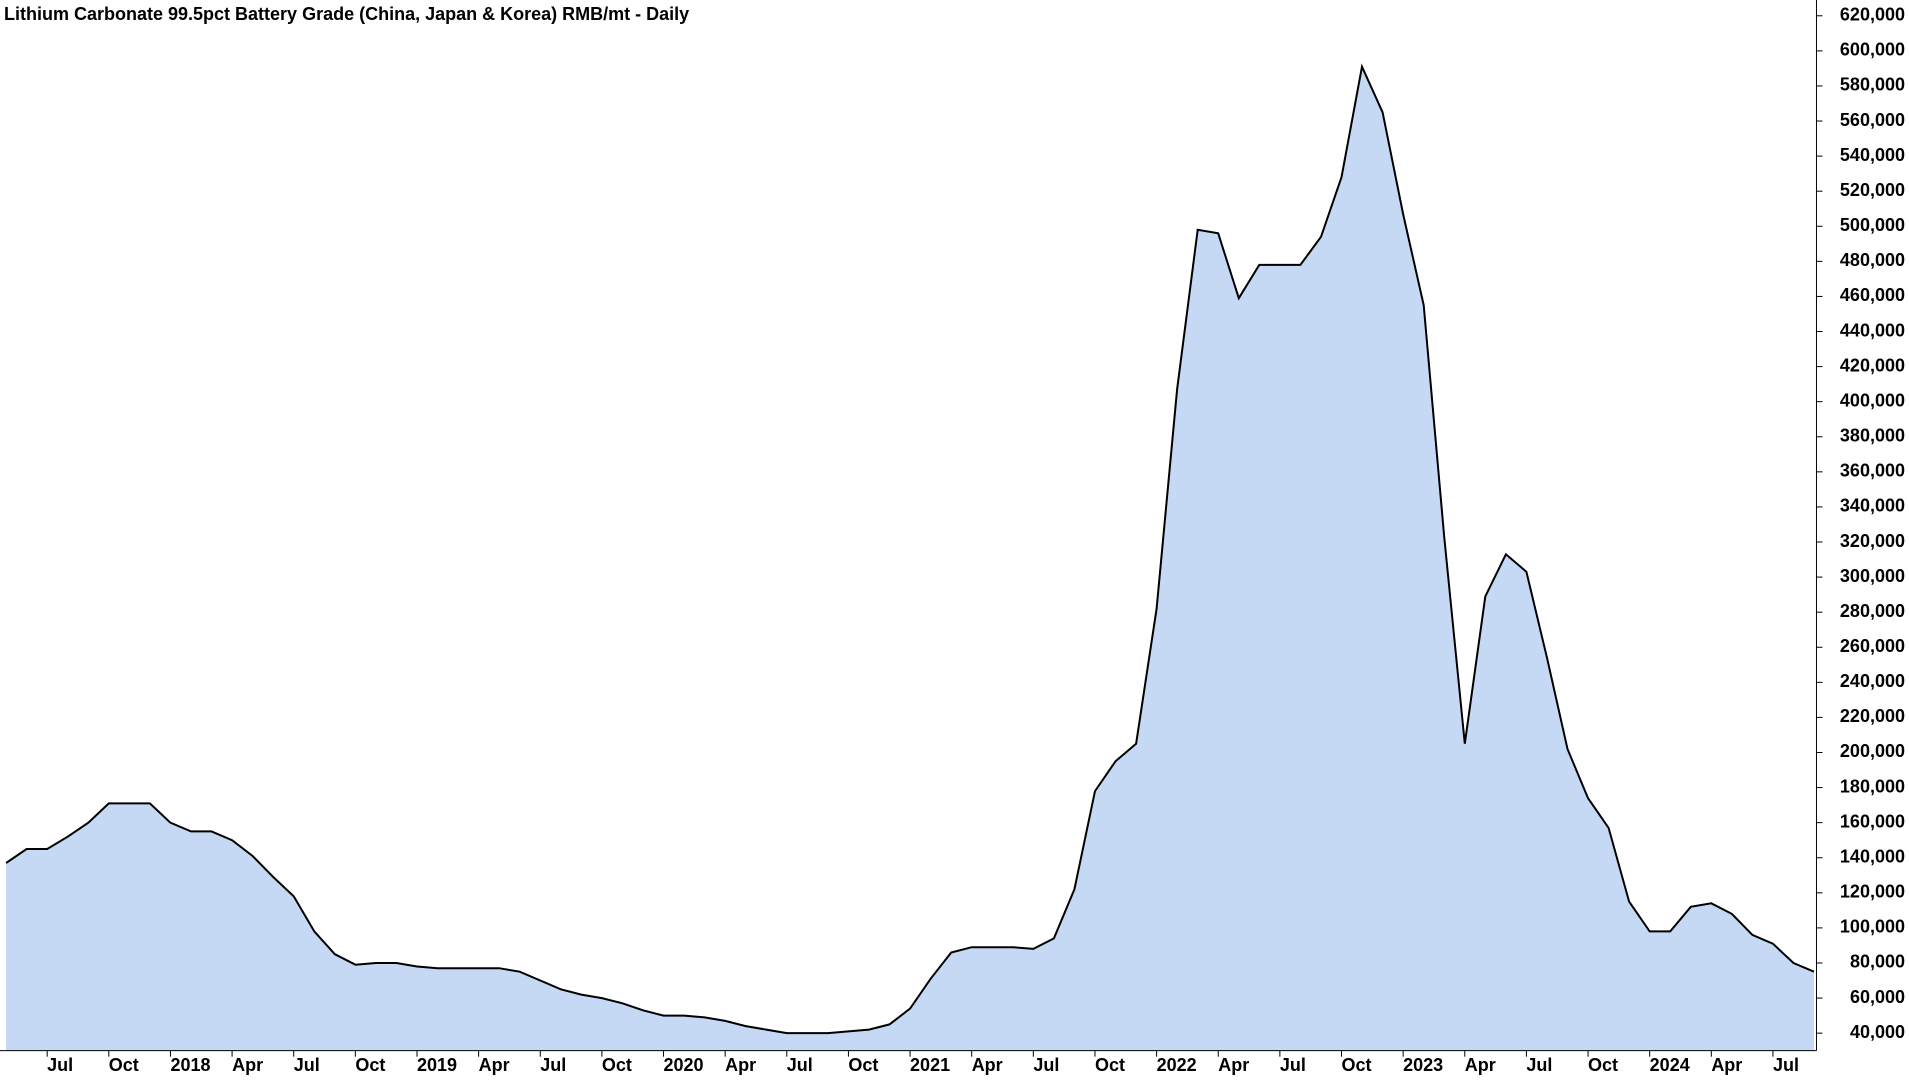 This screenshot has height=1080, width=1909. Describe the element at coordinates (1872, 436) in the screenshot. I see `y-tick-label: 380,000` at that location.